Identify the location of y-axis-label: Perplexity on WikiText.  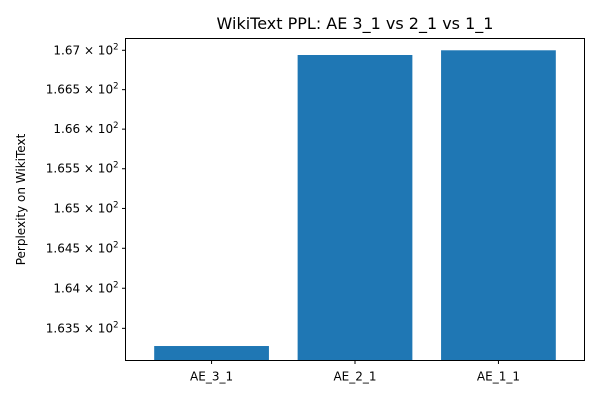
(21, 199).